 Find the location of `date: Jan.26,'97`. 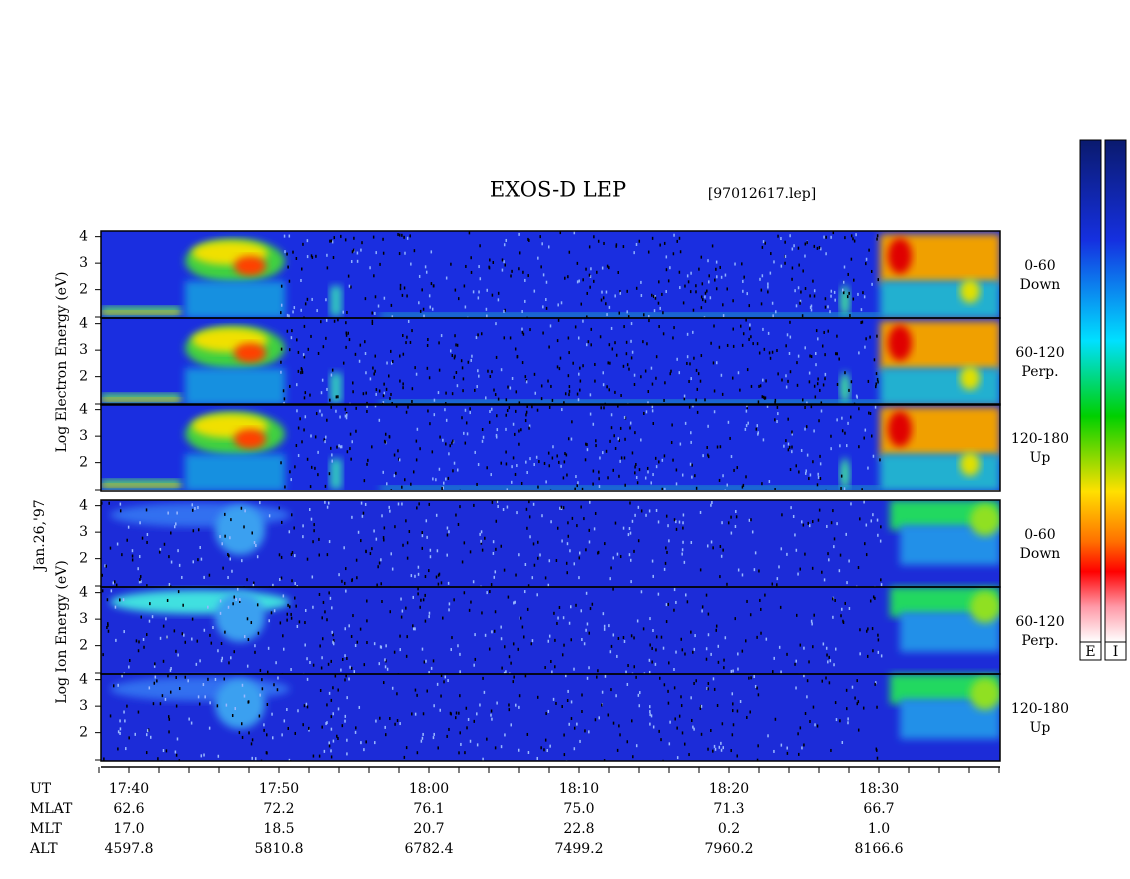

date: Jan.26,'97 is located at coordinates (40, 535).